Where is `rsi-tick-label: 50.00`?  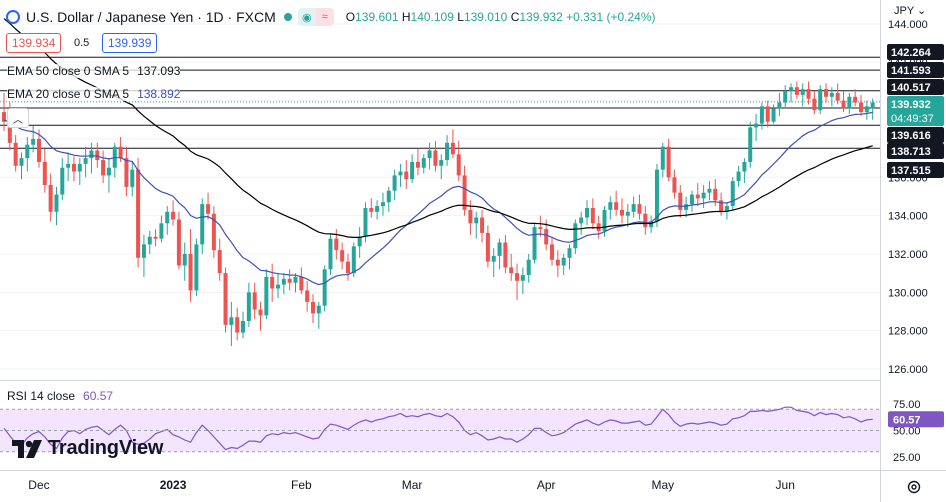
rsi-tick-label: 50.00 is located at coordinates (907, 432).